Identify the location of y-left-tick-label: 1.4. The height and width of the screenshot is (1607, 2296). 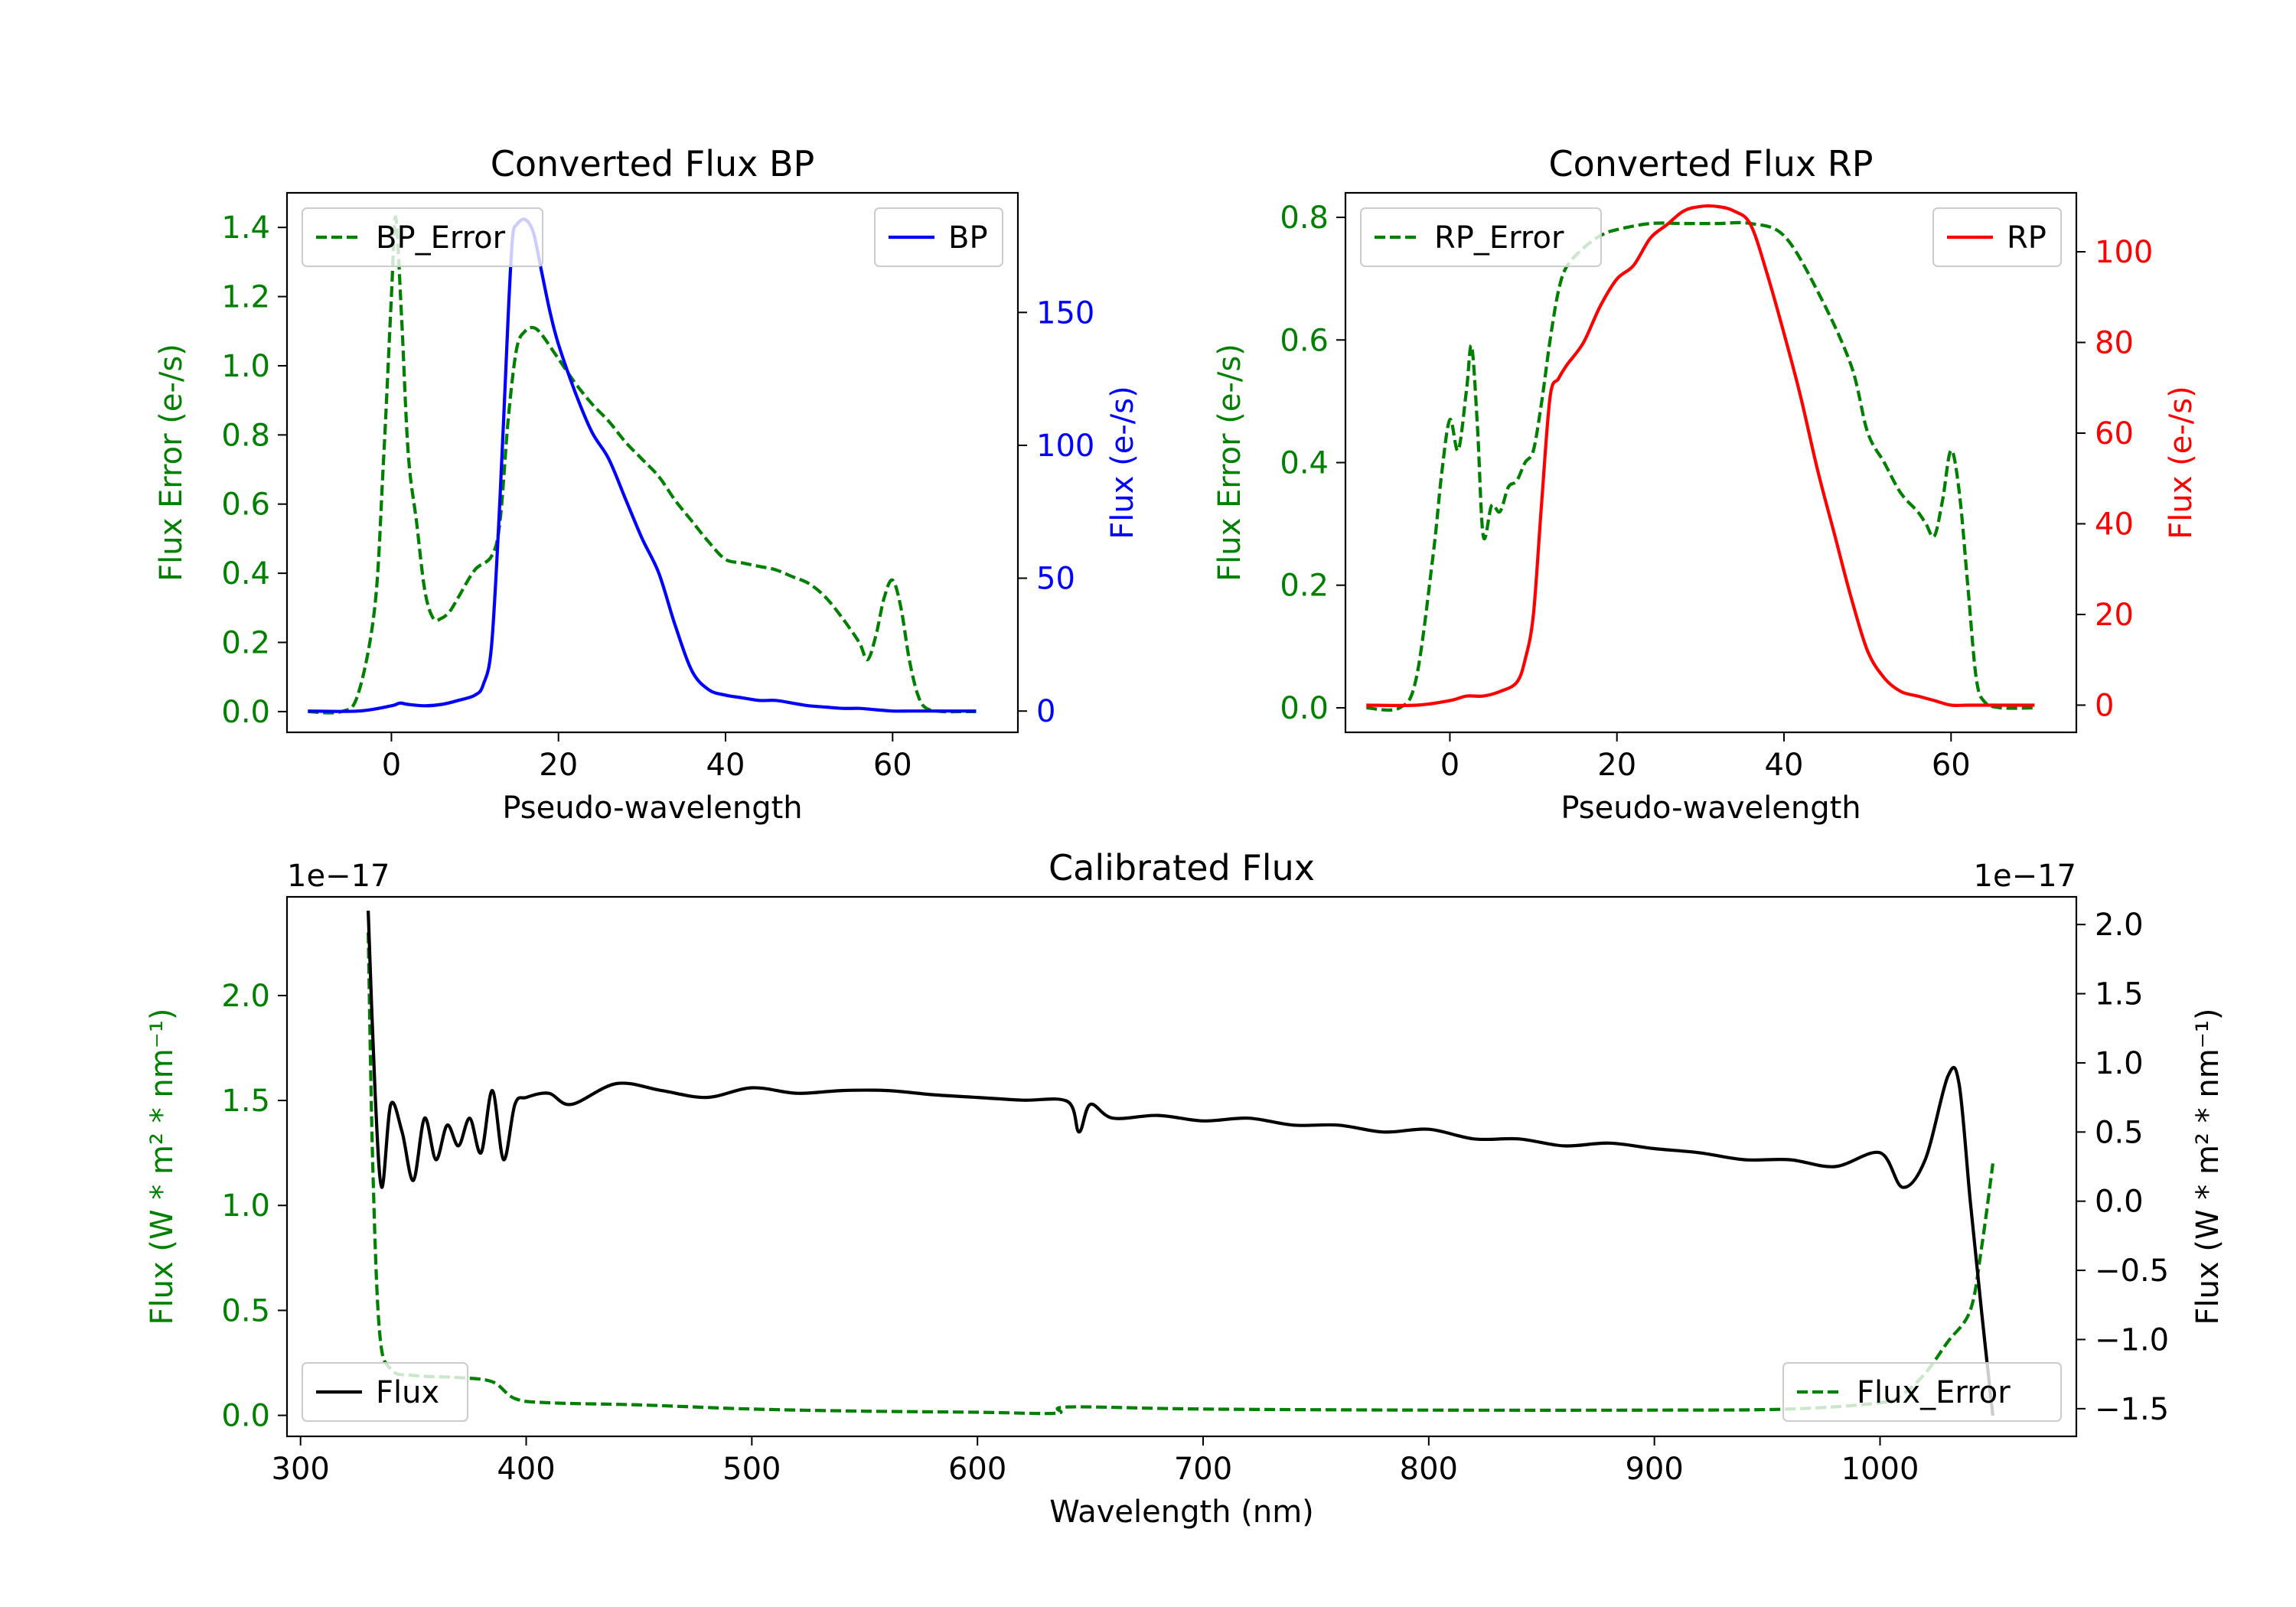
(245, 228).